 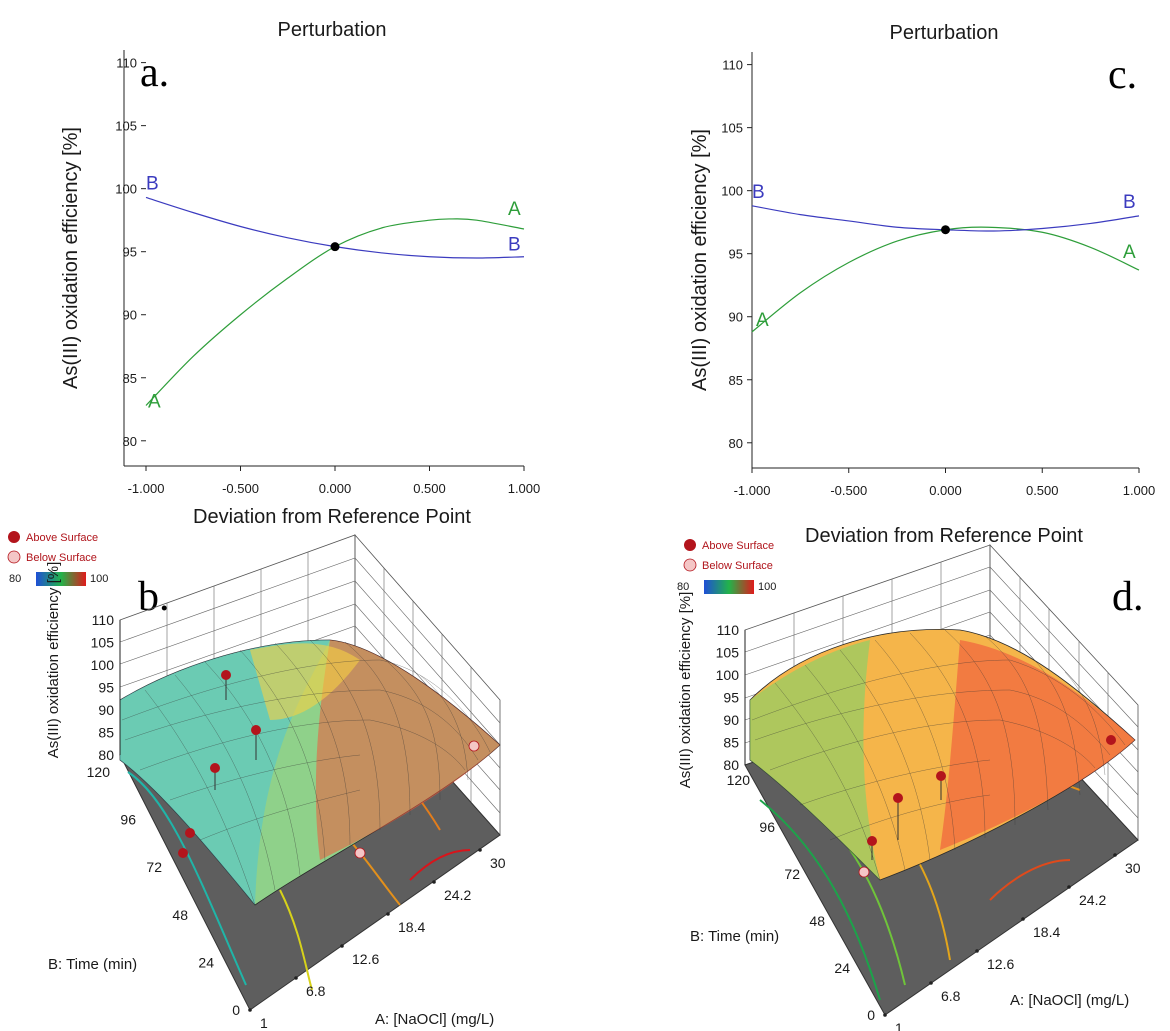 What do you see at coordinates (1069, 1000) in the screenshot?
I see `naocl-label-d: A: [NaOCl] (mg/L)` at bounding box center [1069, 1000].